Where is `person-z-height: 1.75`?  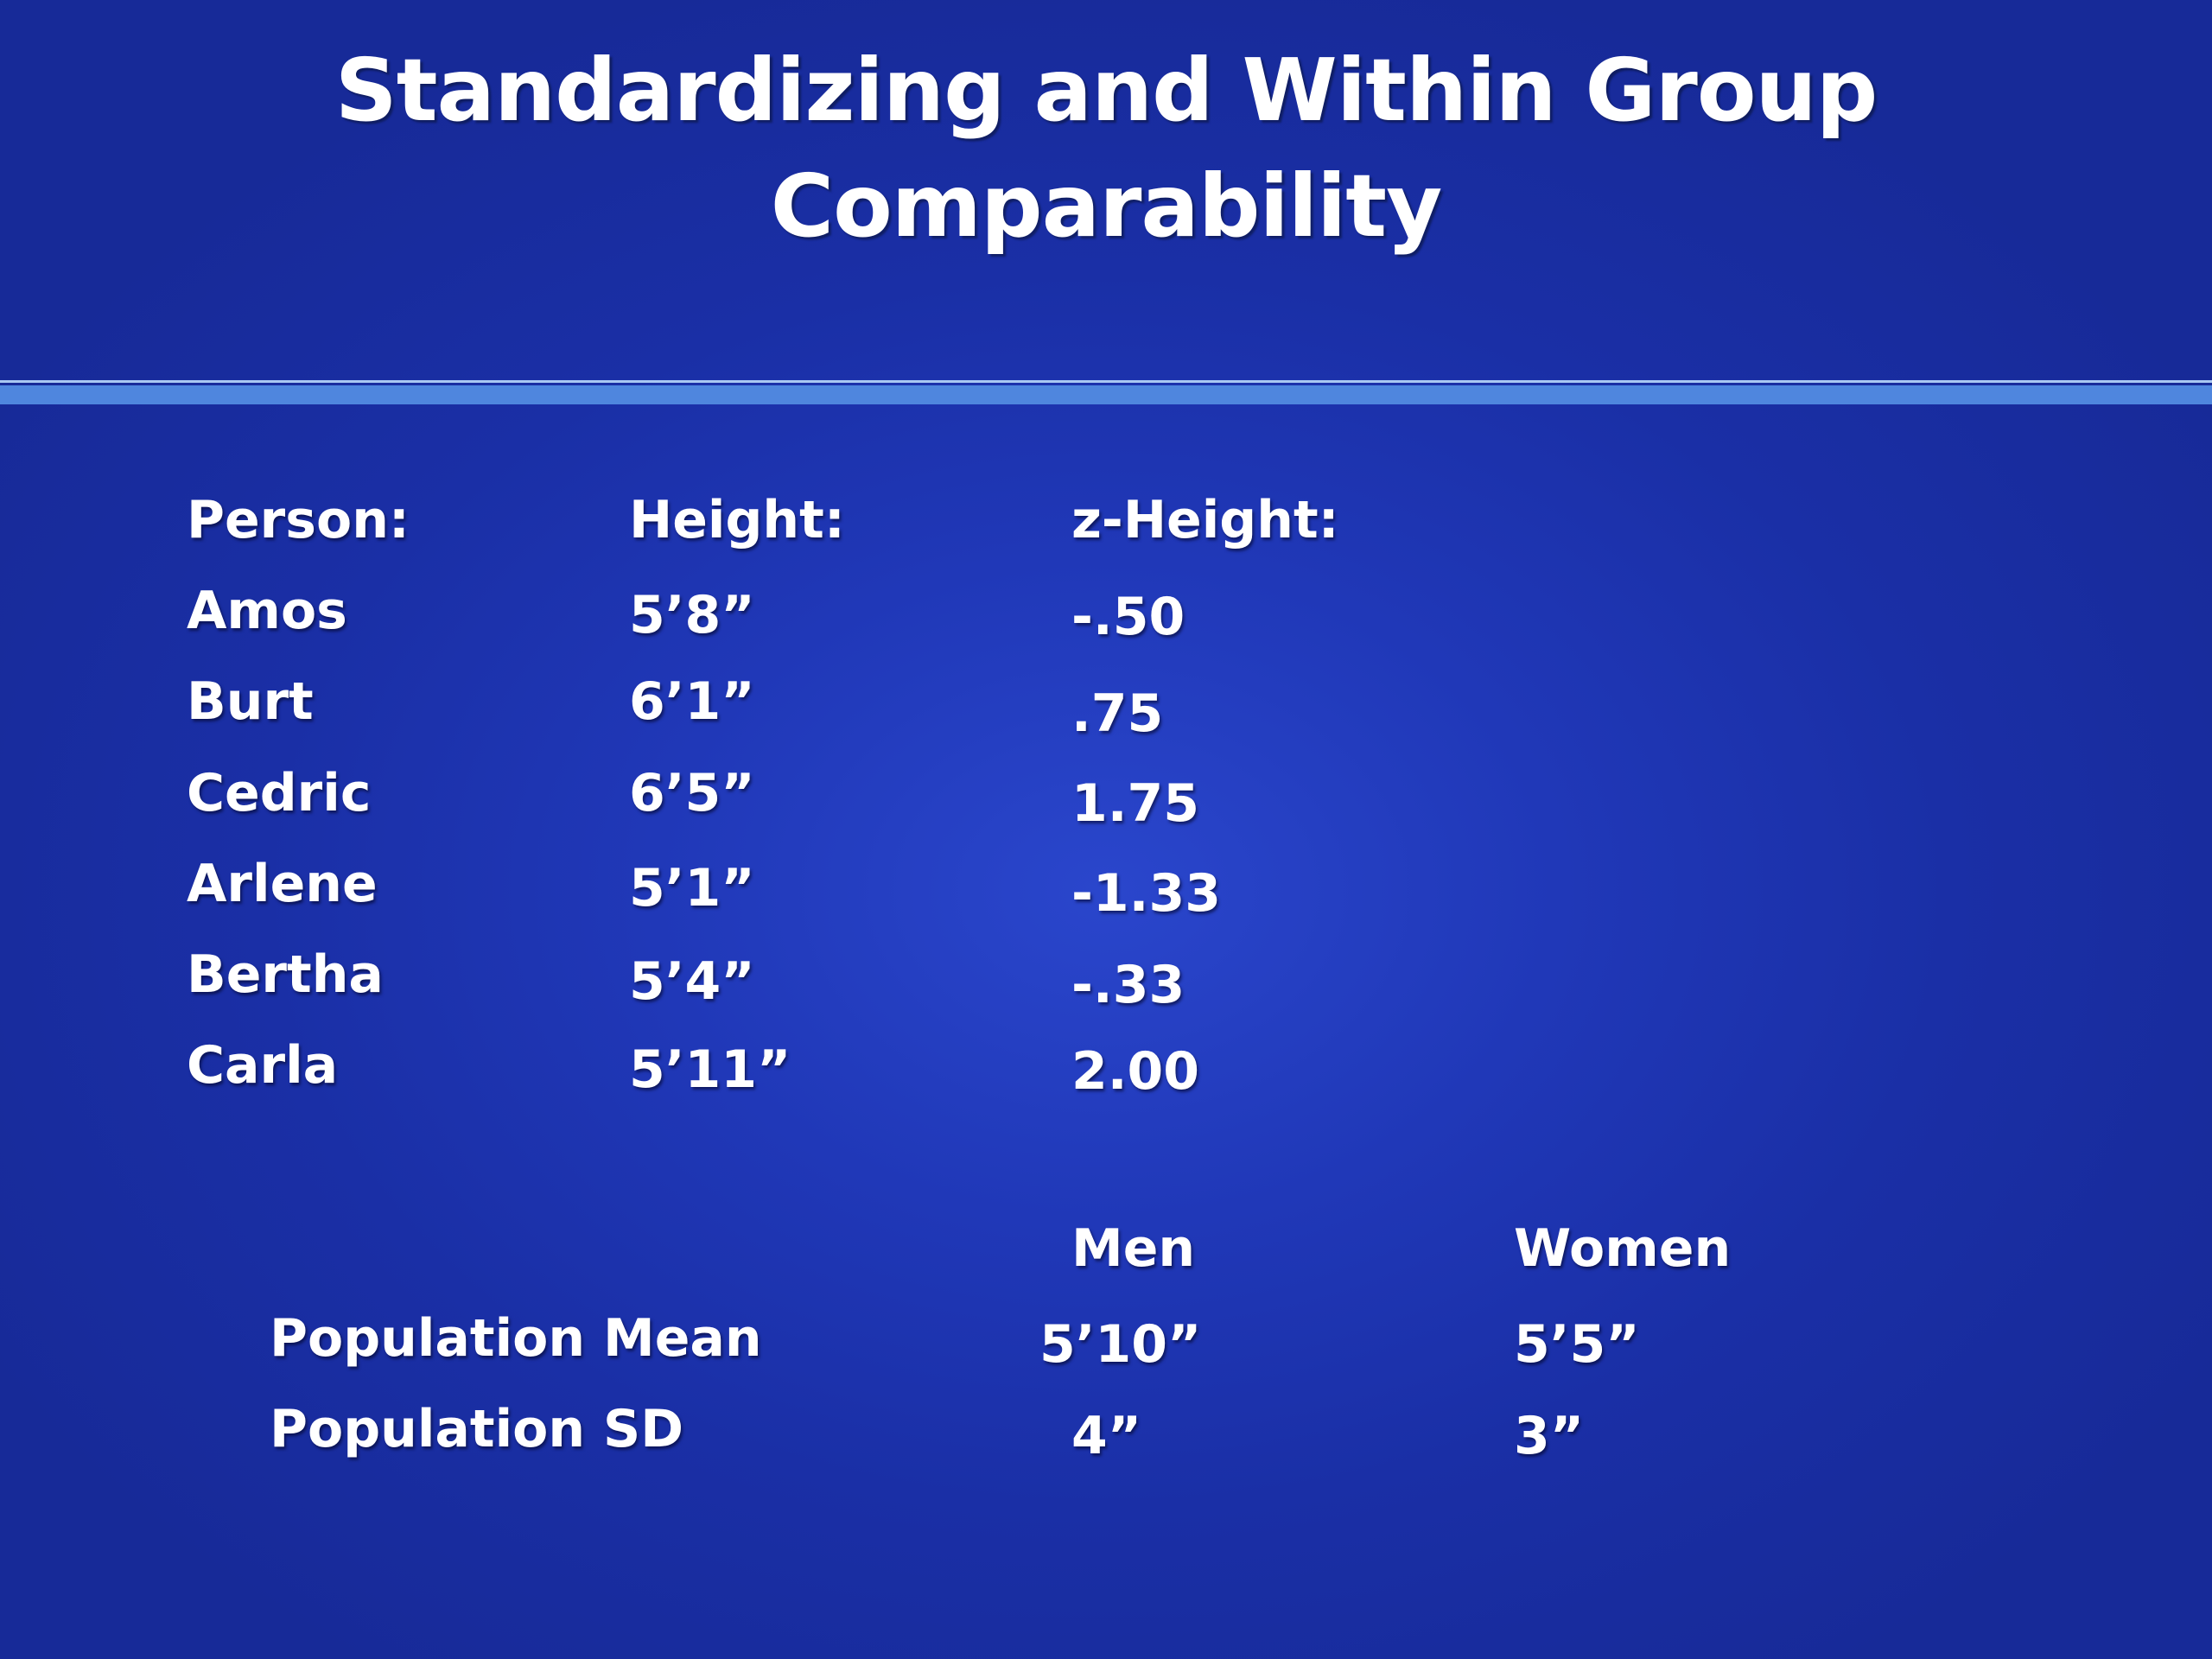 person-z-height: 1.75 is located at coordinates (1135, 803).